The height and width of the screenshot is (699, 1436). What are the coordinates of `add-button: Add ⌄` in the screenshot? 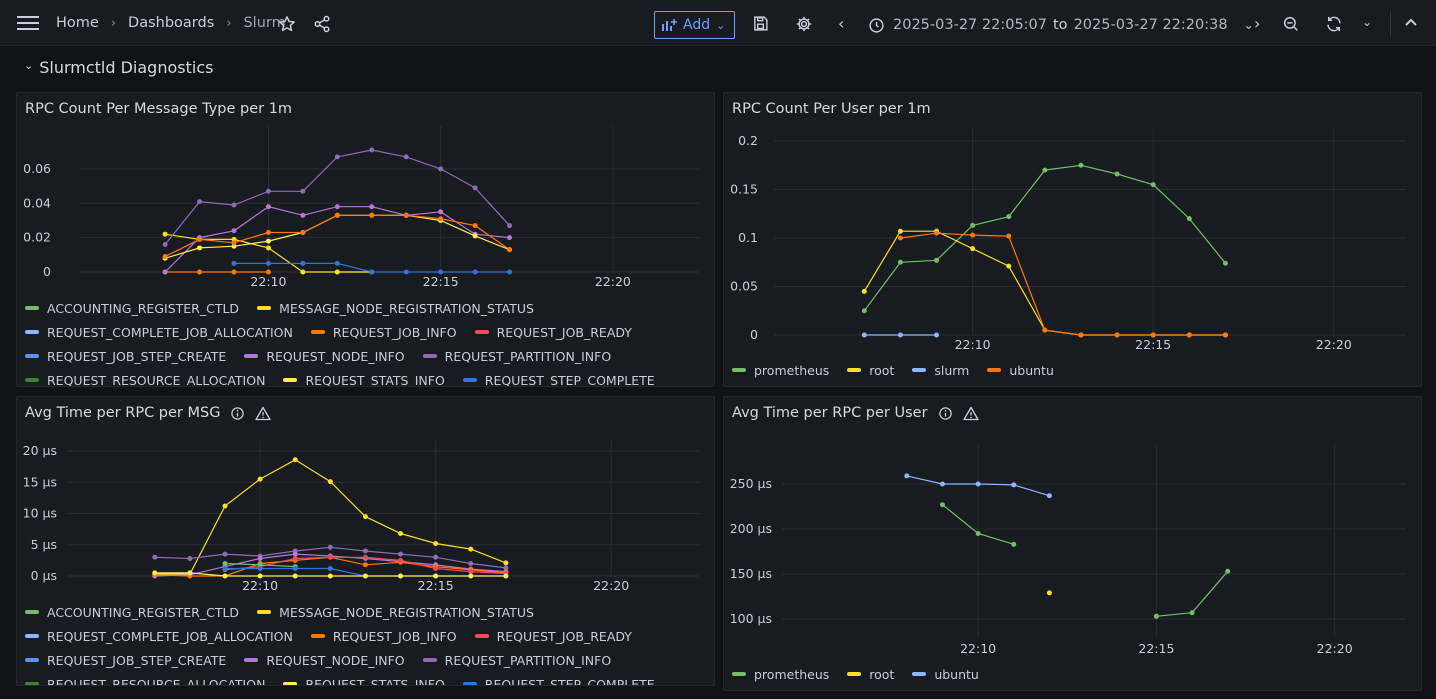 It's located at (694, 25).